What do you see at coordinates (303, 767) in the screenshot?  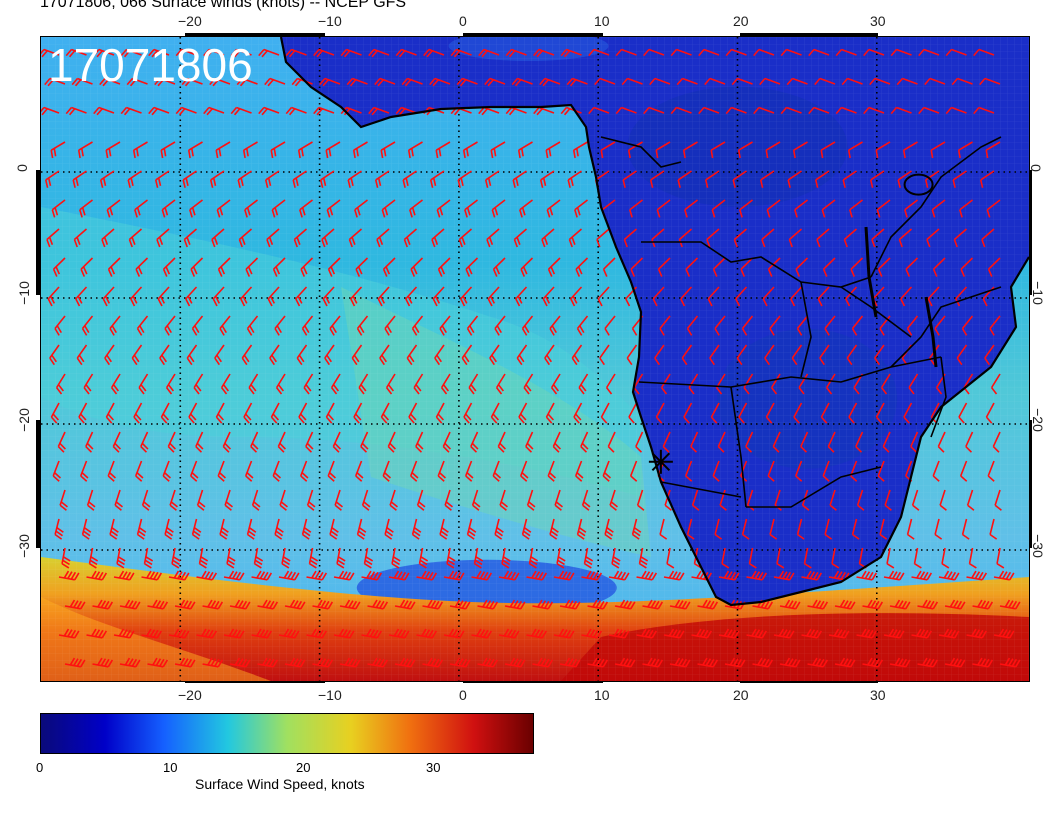 I see `colorbar-tick: 20` at bounding box center [303, 767].